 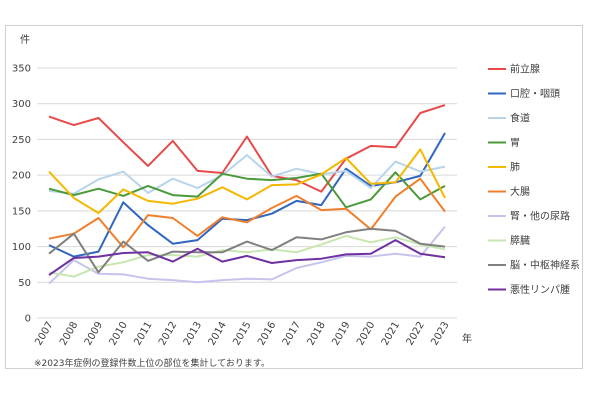 I want to click on x-tick-label: 2015, so click(x=242, y=334).